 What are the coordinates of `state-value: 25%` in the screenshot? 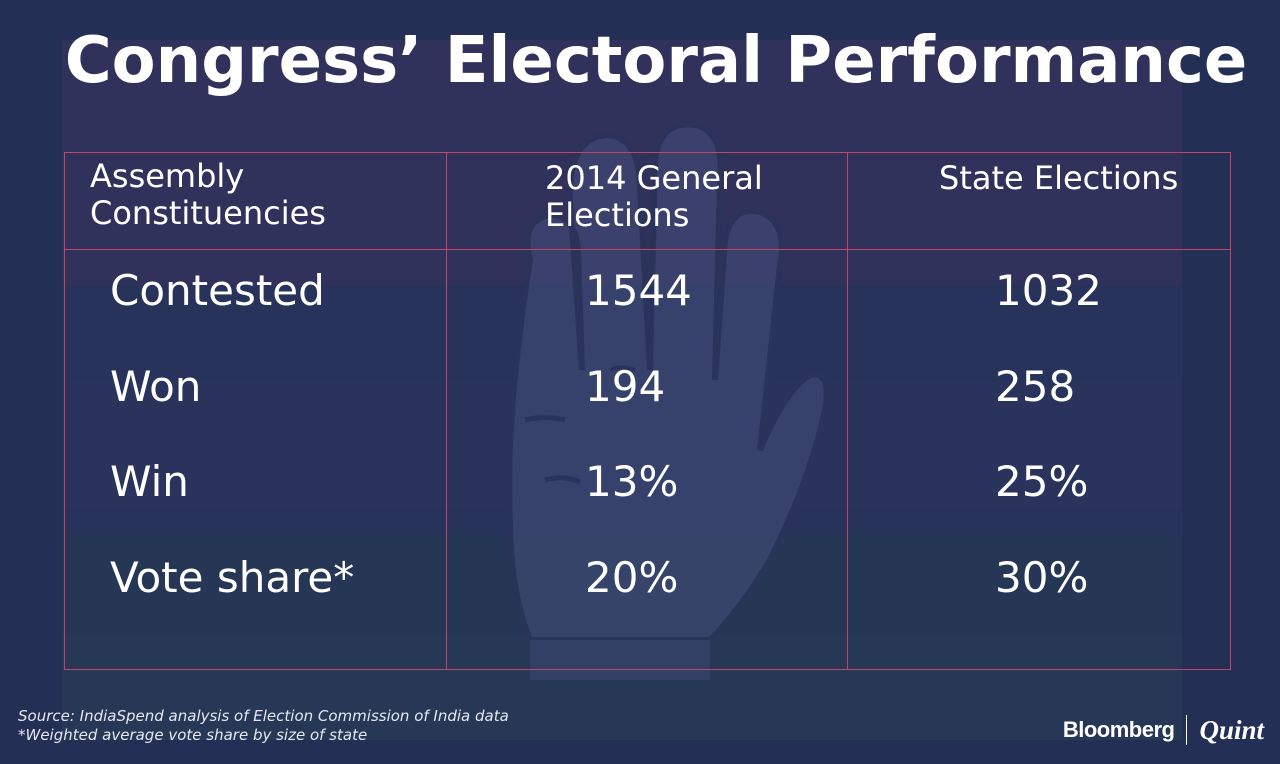 It's located at (1042, 481).